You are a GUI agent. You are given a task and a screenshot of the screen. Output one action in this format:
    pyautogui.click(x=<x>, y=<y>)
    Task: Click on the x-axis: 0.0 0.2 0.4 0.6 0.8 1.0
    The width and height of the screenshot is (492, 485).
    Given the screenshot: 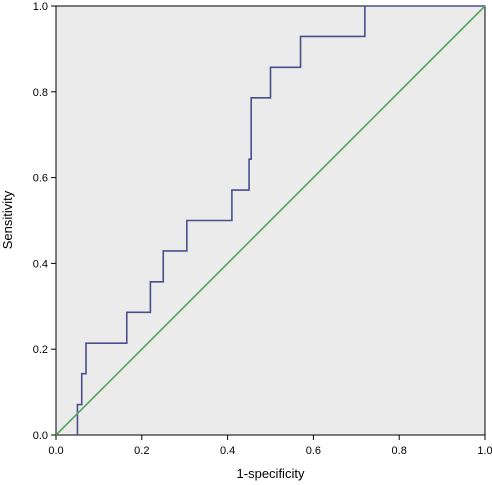 What is the action you would take?
    pyautogui.click(x=270, y=446)
    